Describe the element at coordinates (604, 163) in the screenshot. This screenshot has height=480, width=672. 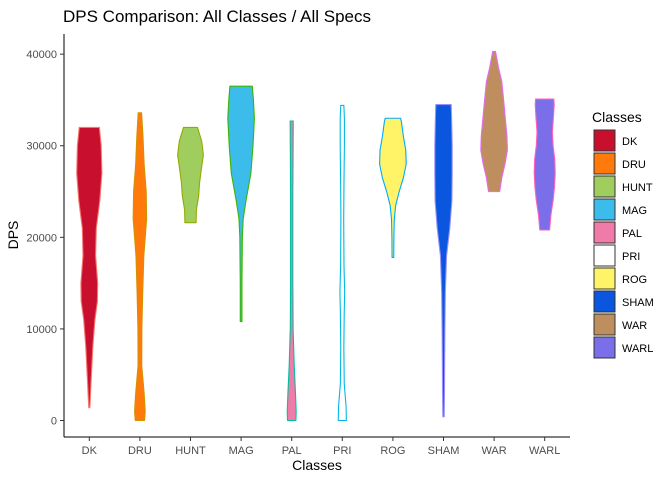
I see `legend-key-dru` at that location.